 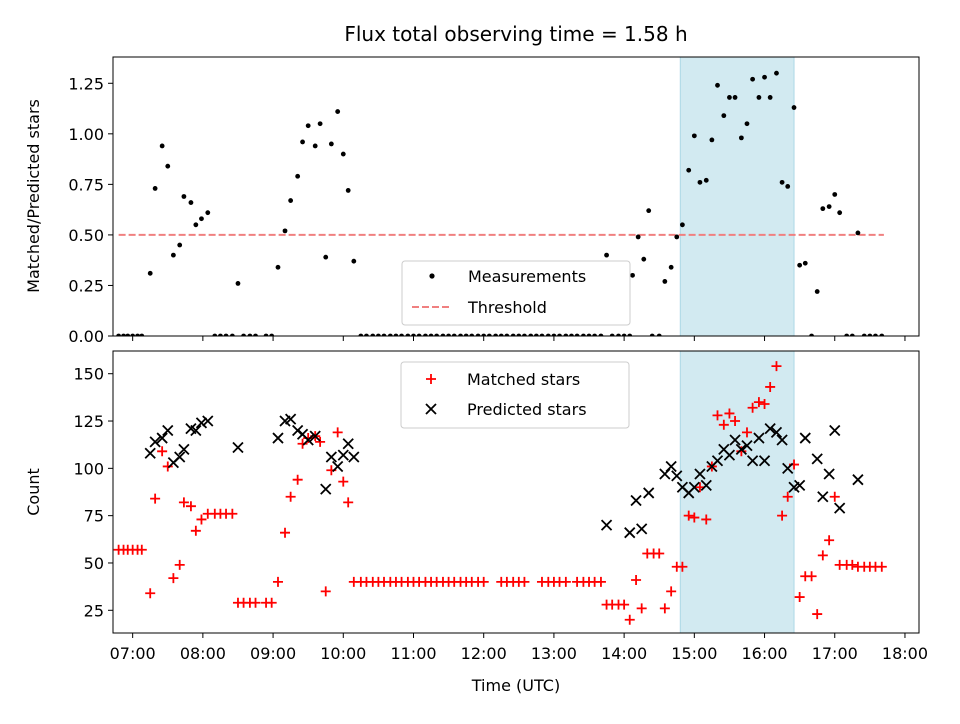 What do you see at coordinates (624, 653) in the screenshot?
I see `x-tick-label: 14:00` at bounding box center [624, 653].